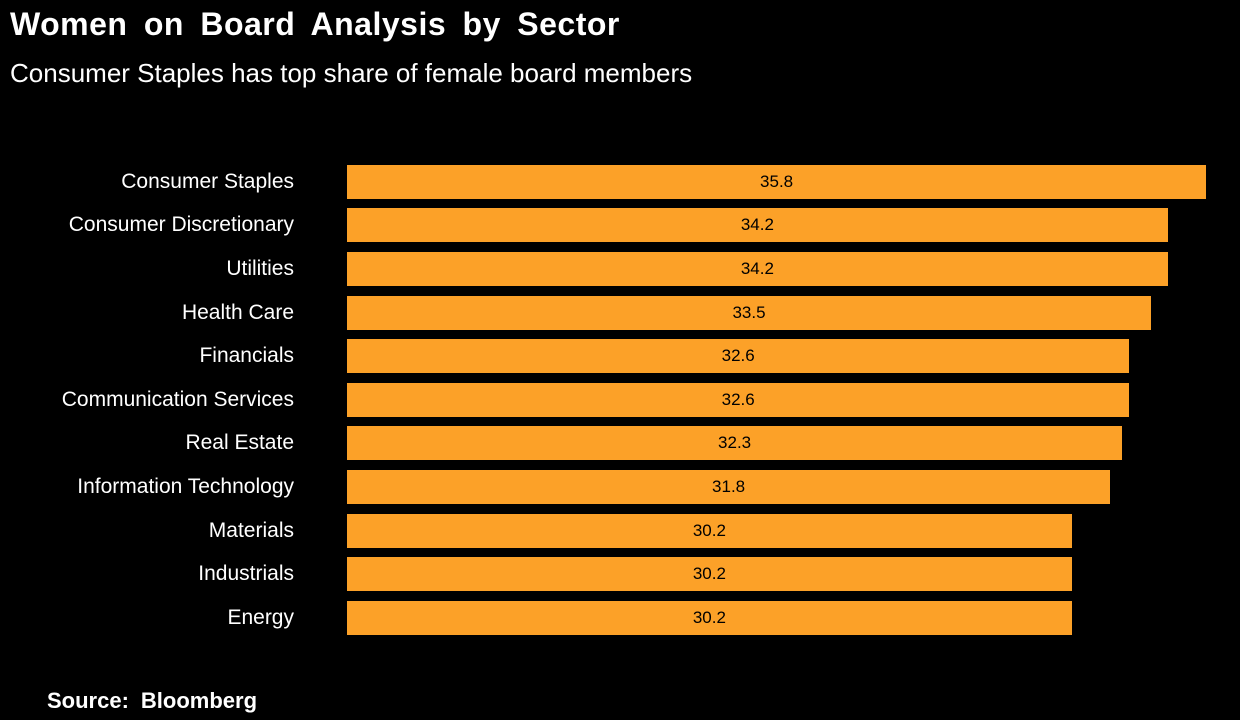 This screenshot has height=720, width=1240. What do you see at coordinates (177, 399) in the screenshot?
I see `category-label: Communication Services` at bounding box center [177, 399].